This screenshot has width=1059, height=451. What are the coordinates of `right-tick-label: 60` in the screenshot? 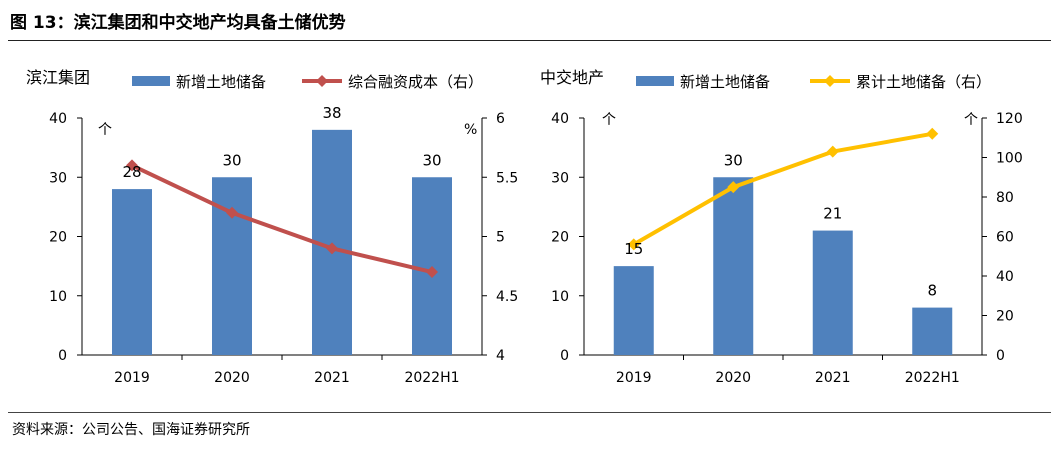 It's located at (1005, 238).